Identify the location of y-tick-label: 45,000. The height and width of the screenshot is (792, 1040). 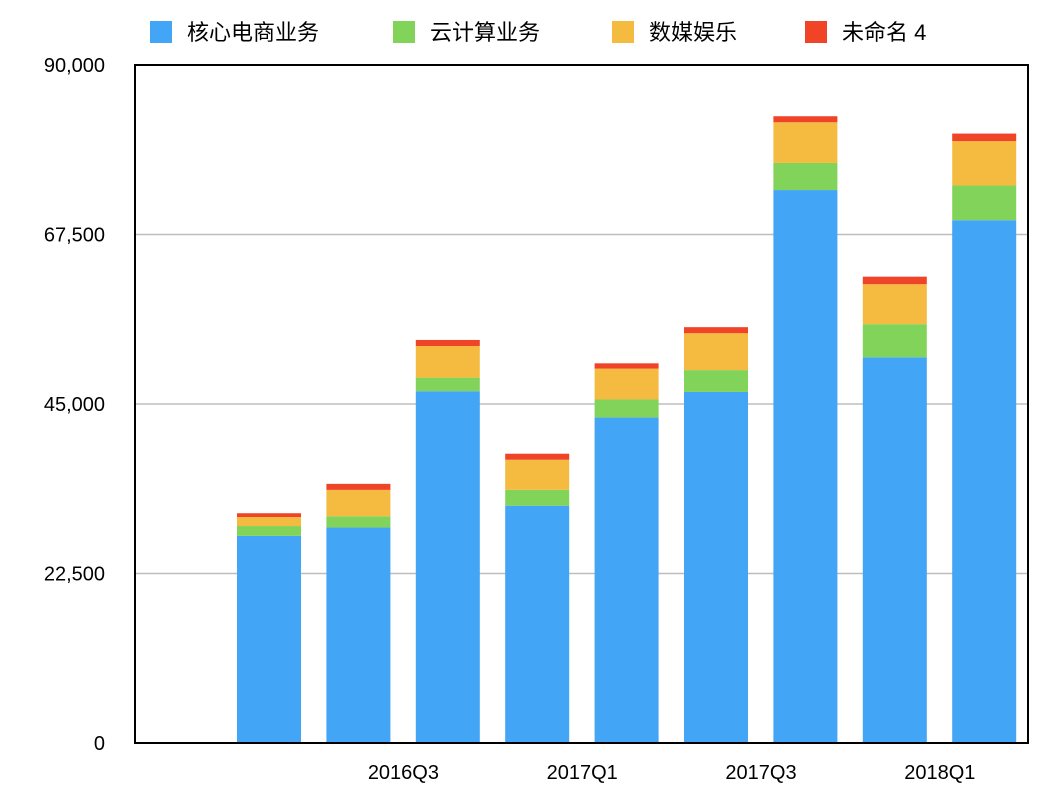
(74, 405).